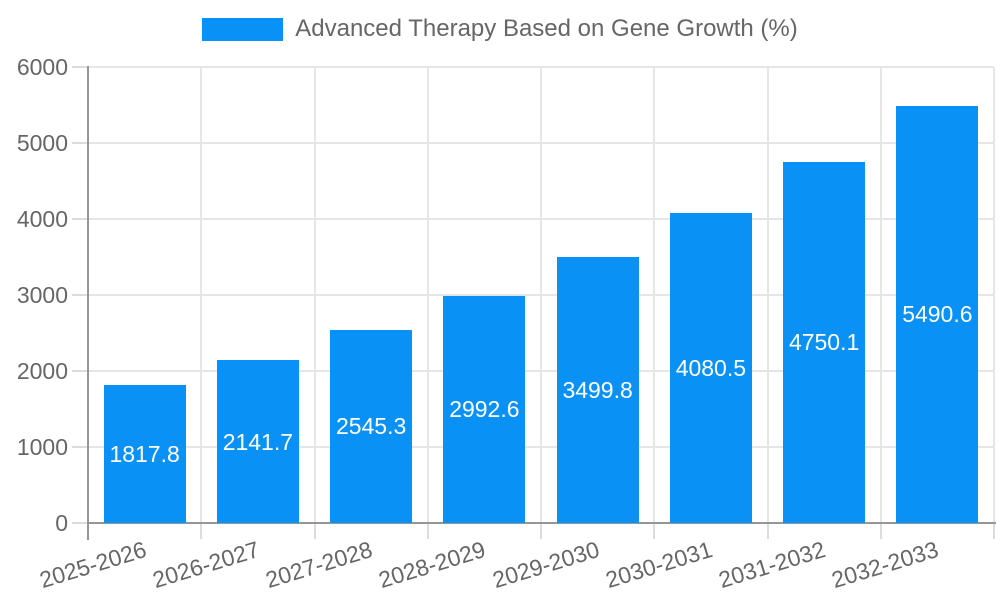  I want to click on y-axis-label: 1000, so click(42, 447).